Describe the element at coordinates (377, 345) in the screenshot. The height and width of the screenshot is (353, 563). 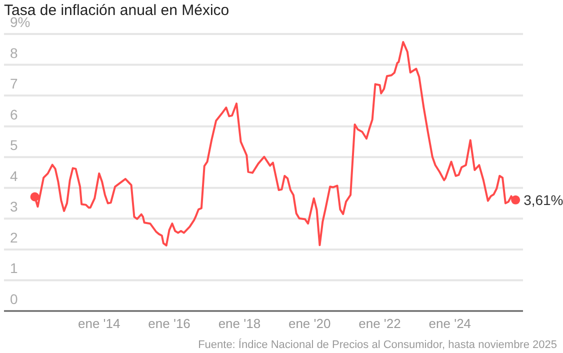
I see `source-note: Fuente: Índice Nacional de Precios al Consumidor, hasta noviembre 2025` at that location.